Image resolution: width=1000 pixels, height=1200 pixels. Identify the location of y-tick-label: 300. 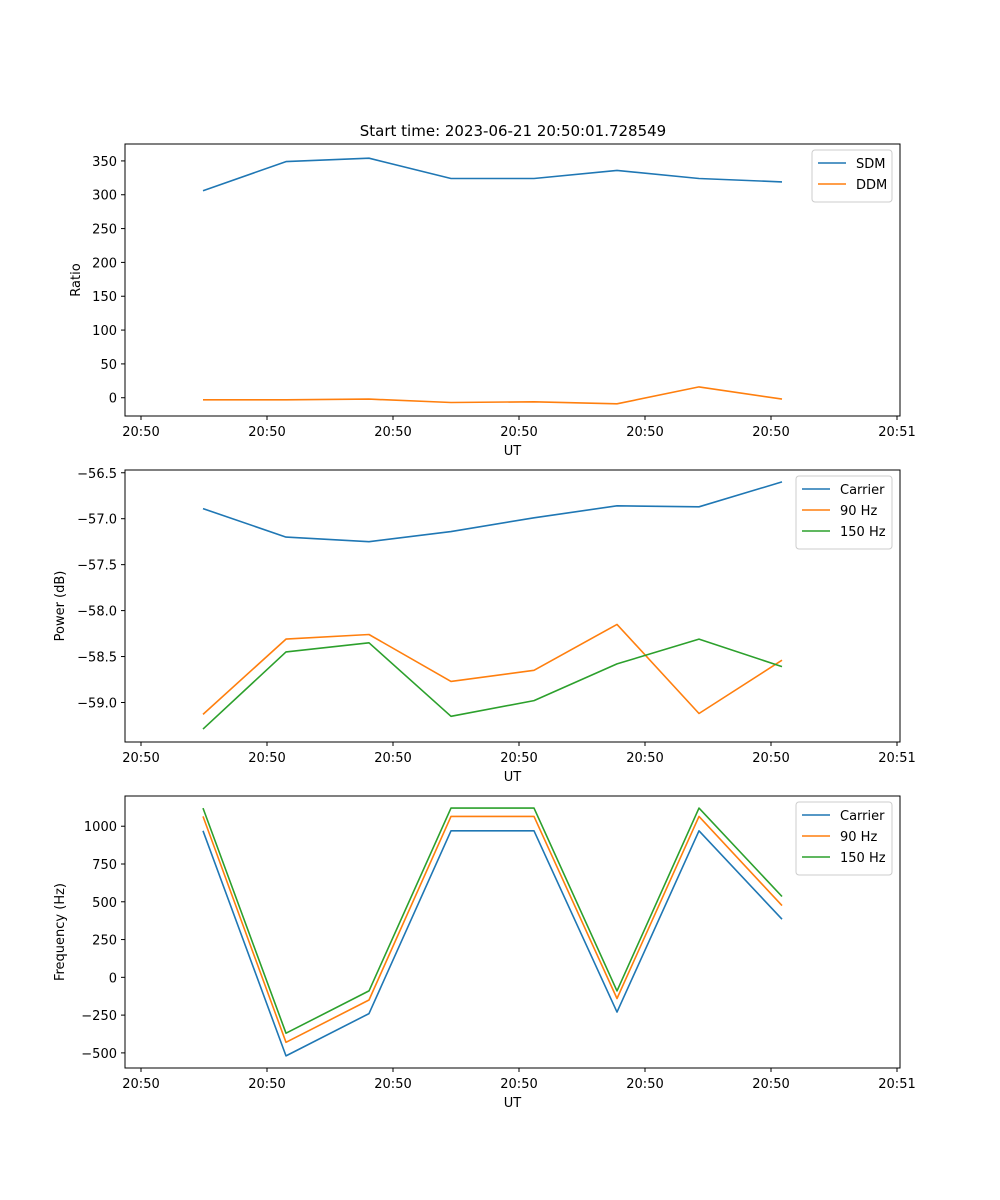
(104, 196).